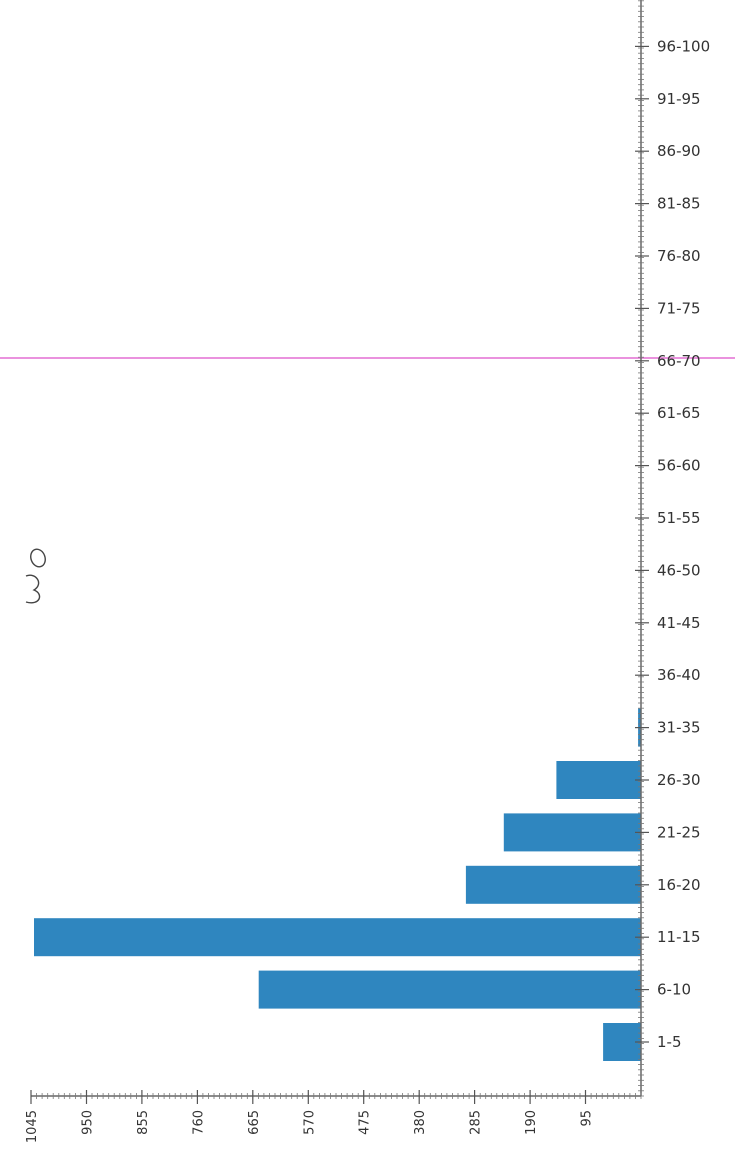 This screenshot has width=735, height=1162. Describe the element at coordinates (679, 937) in the screenshot. I see `category-tick-label: 11-15` at that location.